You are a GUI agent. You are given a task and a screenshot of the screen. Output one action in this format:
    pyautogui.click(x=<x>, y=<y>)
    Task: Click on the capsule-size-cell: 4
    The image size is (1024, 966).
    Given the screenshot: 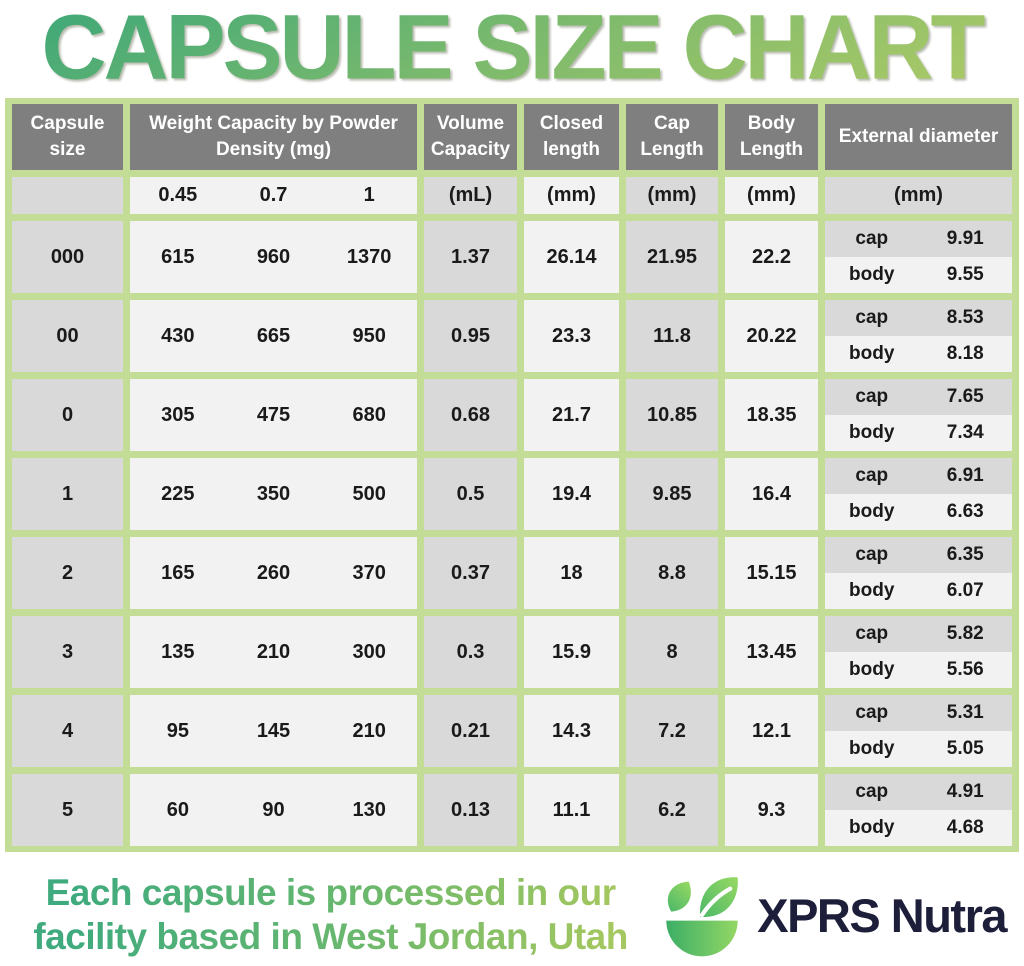 What is the action you would take?
    pyautogui.click(x=67, y=731)
    